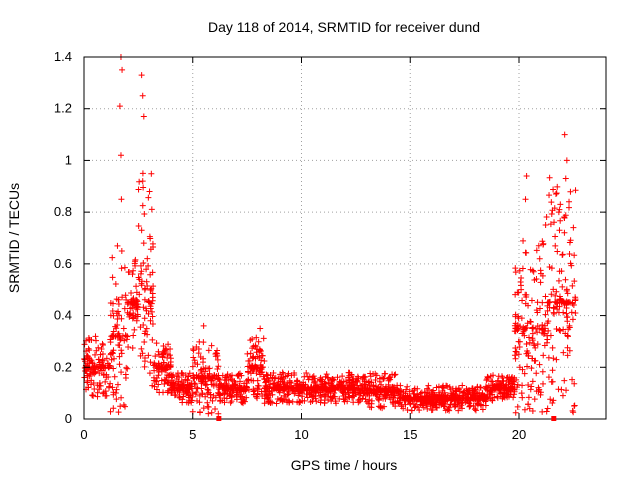 This screenshot has width=640, height=480. What do you see at coordinates (63, 263) in the screenshot?
I see `y-tick-label: 0.6` at bounding box center [63, 263].